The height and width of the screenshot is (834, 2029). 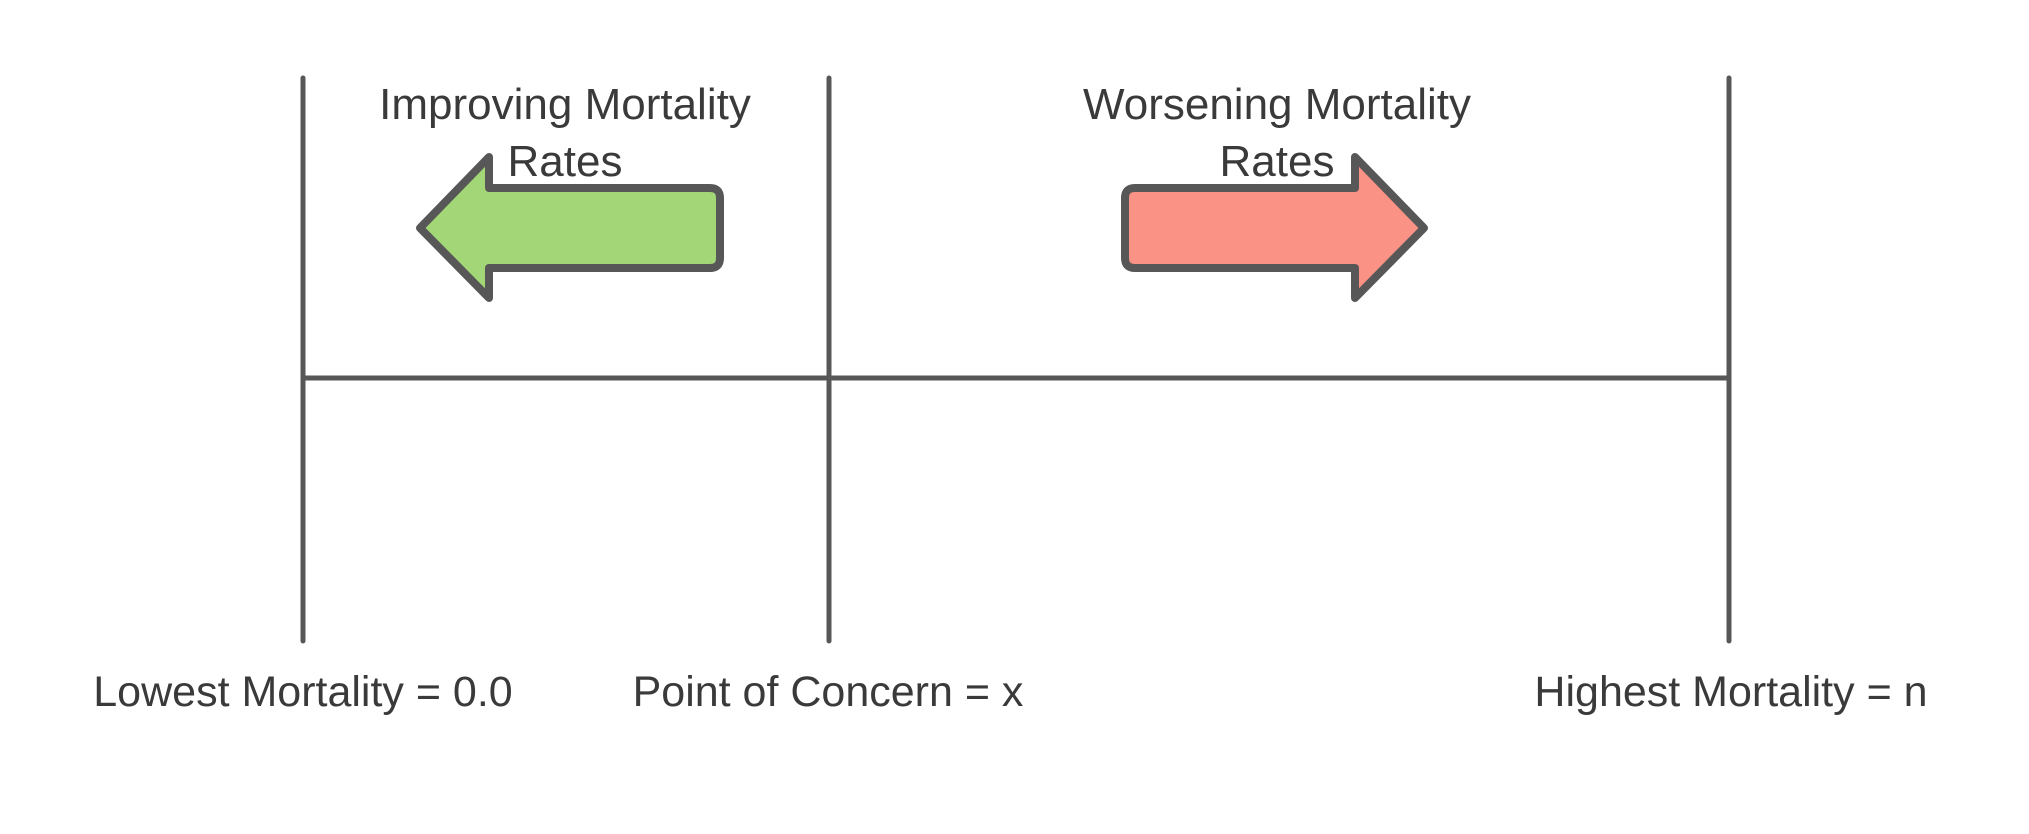 What do you see at coordinates (1274, 227) in the screenshot?
I see `worsening-right-arrow-icon` at bounding box center [1274, 227].